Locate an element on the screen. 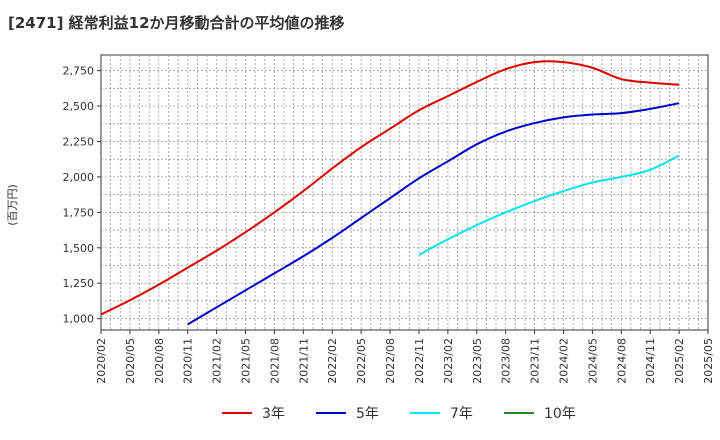 This screenshot has height=440, width=720. x-tick-label: 2023/05 is located at coordinates (477, 361).